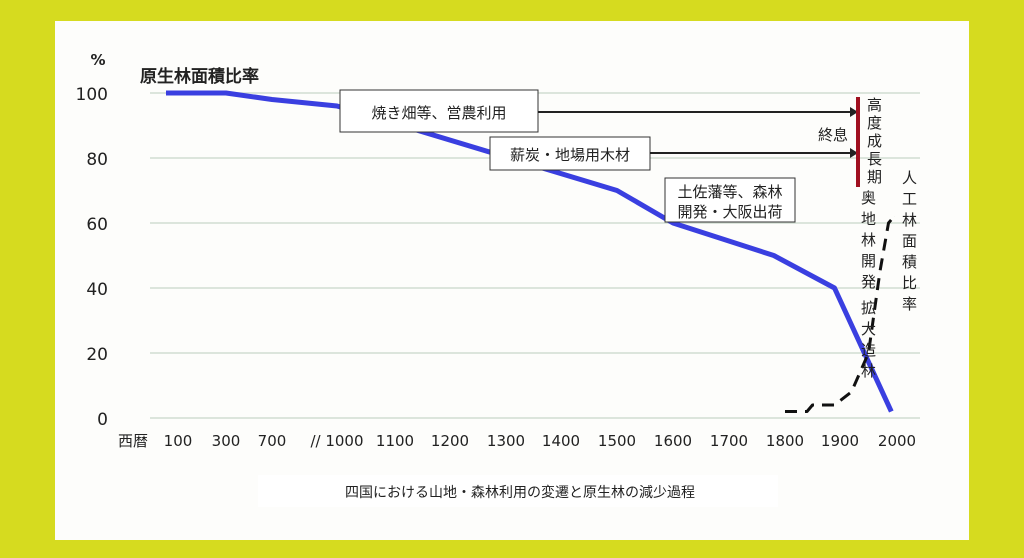 This screenshot has width=1024, height=558. What do you see at coordinates (97, 160) in the screenshot?
I see `y-tick-label: 80` at bounding box center [97, 160].